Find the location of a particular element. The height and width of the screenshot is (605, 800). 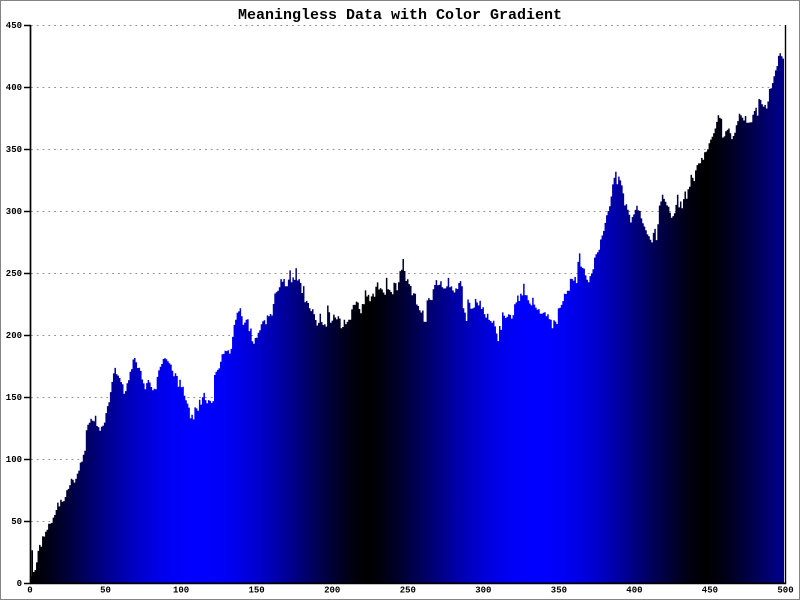

svg-text: 500 is located at coordinates (785, 591).